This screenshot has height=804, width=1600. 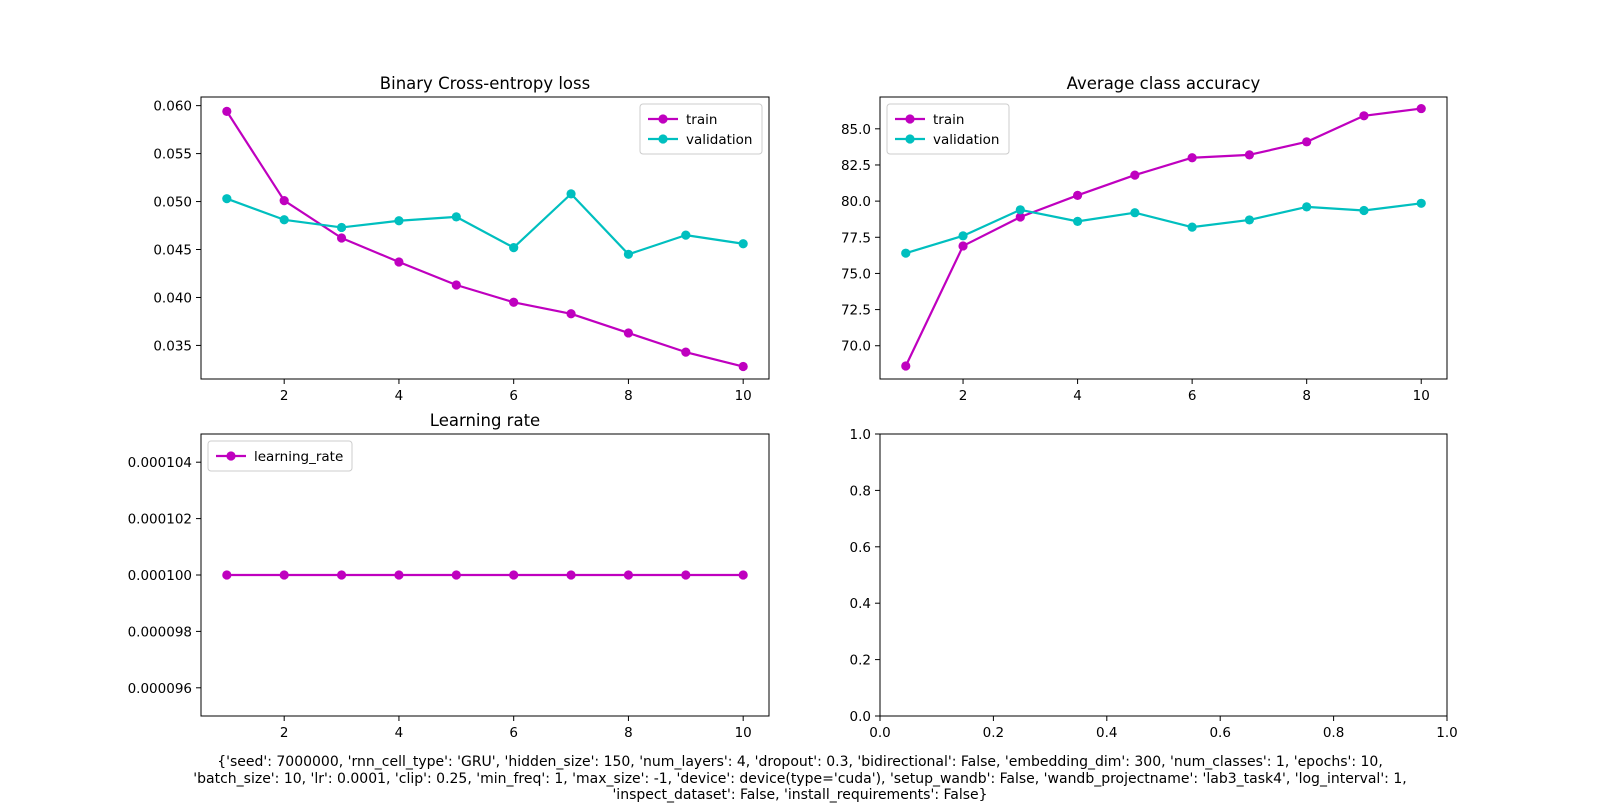 I want to click on y-tick-label: 0.0, so click(x=860, y=717).